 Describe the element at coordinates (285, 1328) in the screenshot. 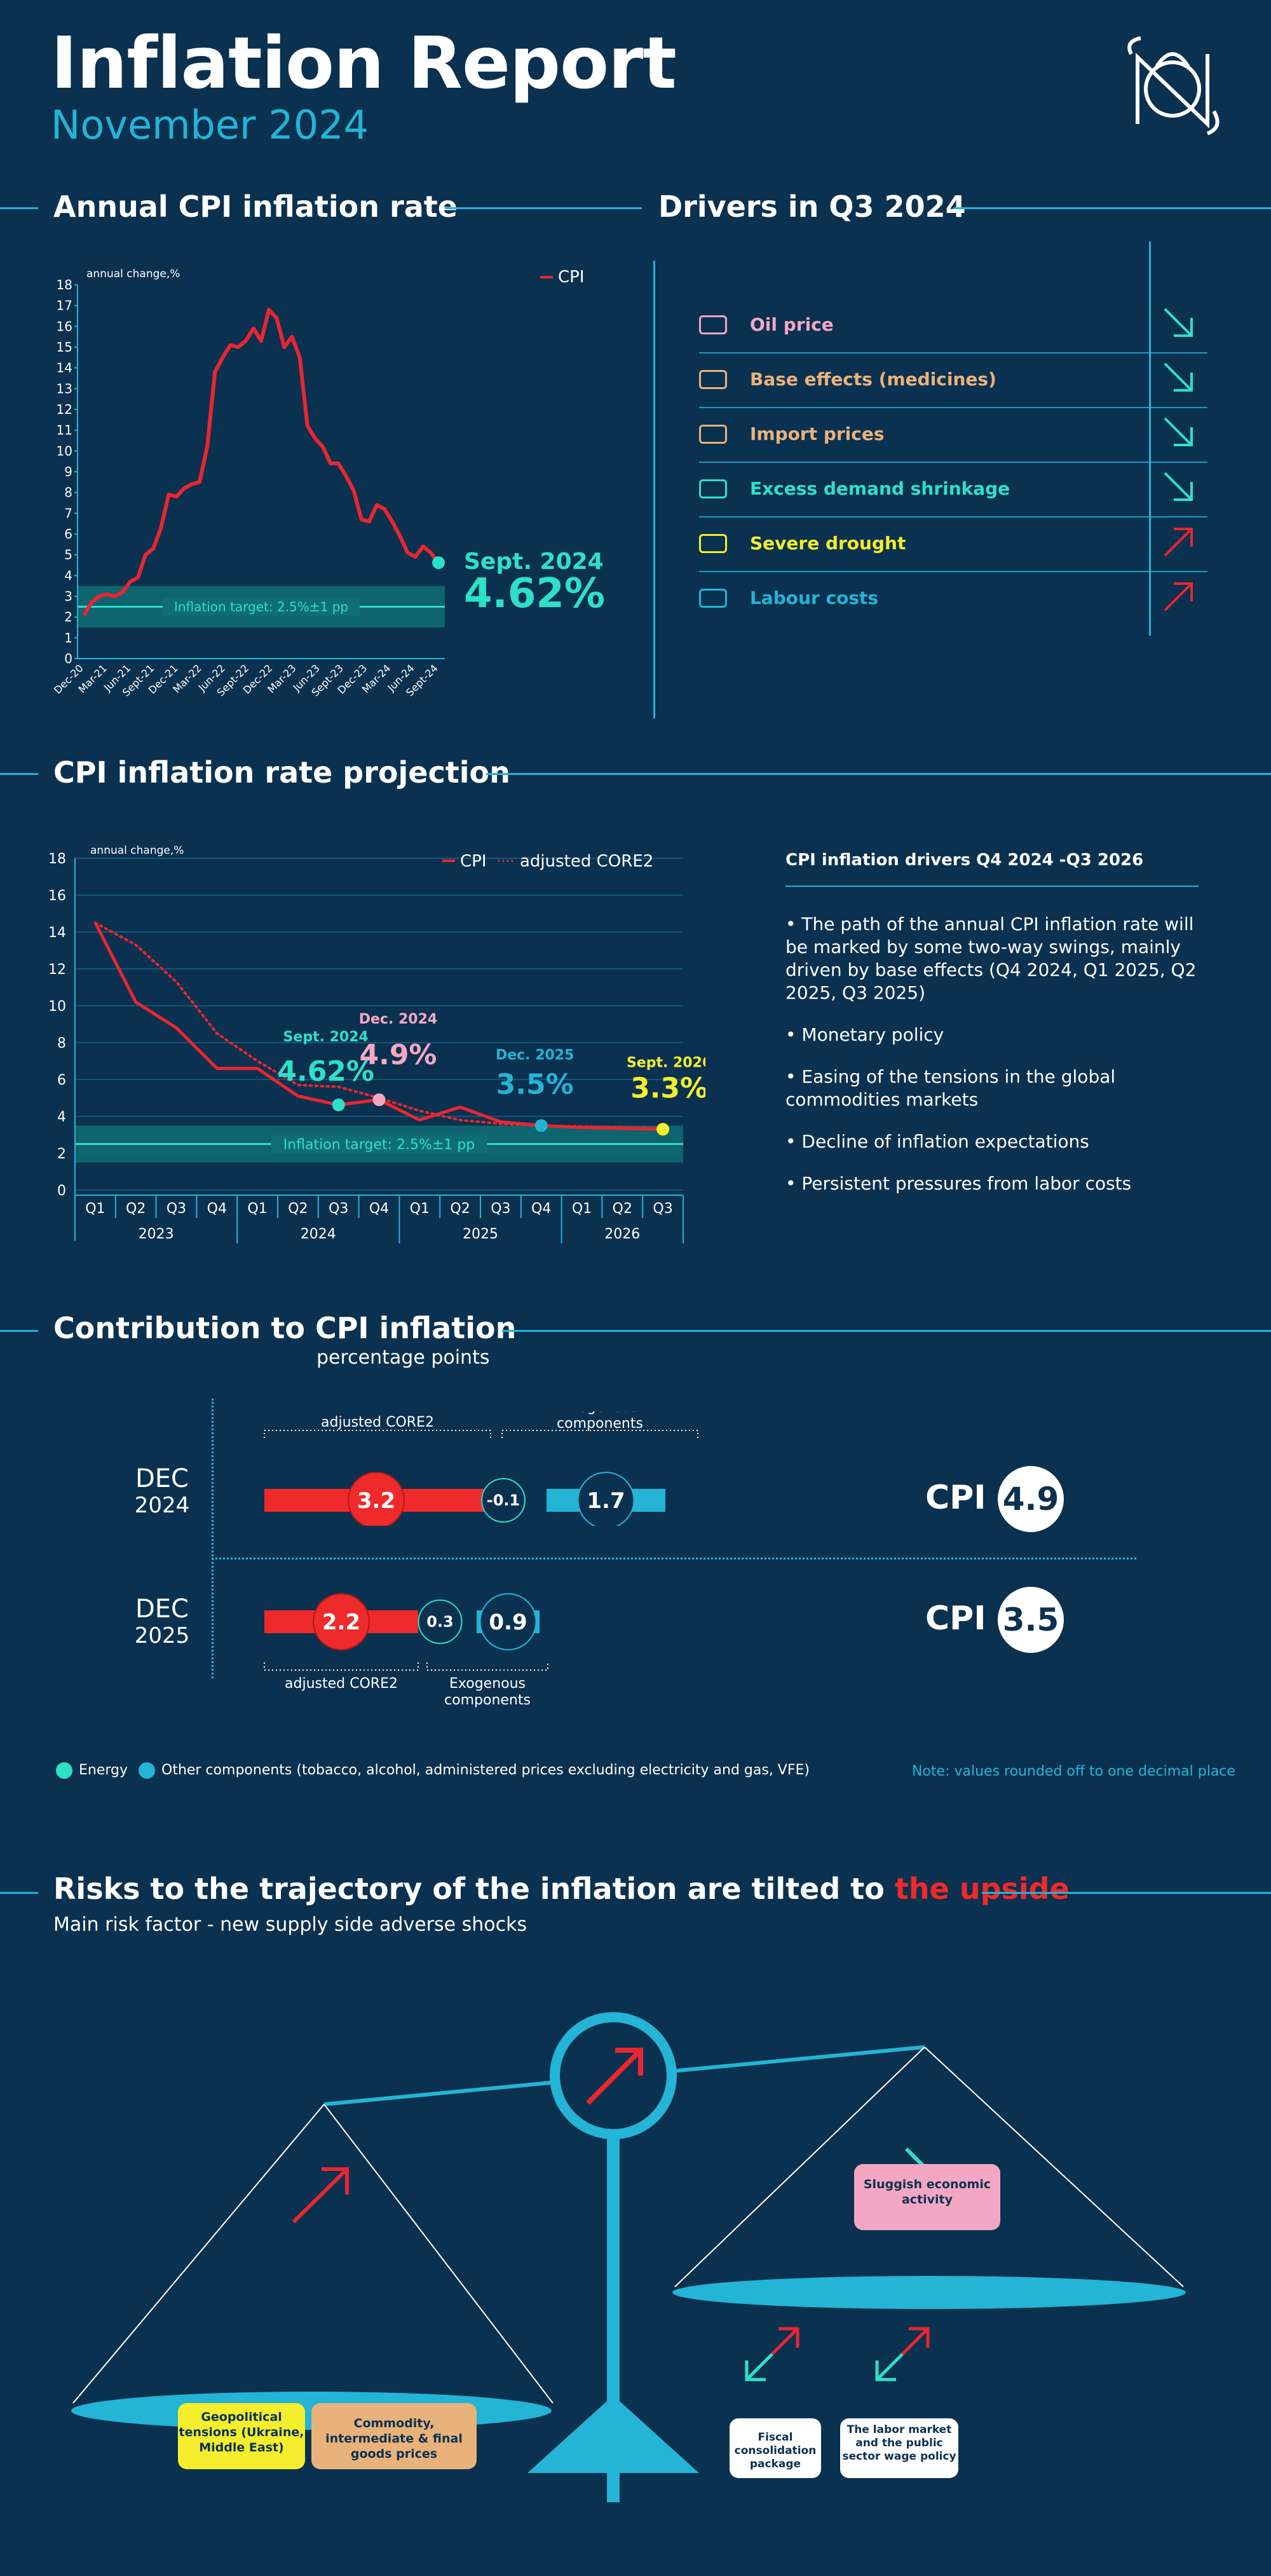

I see `section-title-contribution: Contribution to CPI inflation` at that location.